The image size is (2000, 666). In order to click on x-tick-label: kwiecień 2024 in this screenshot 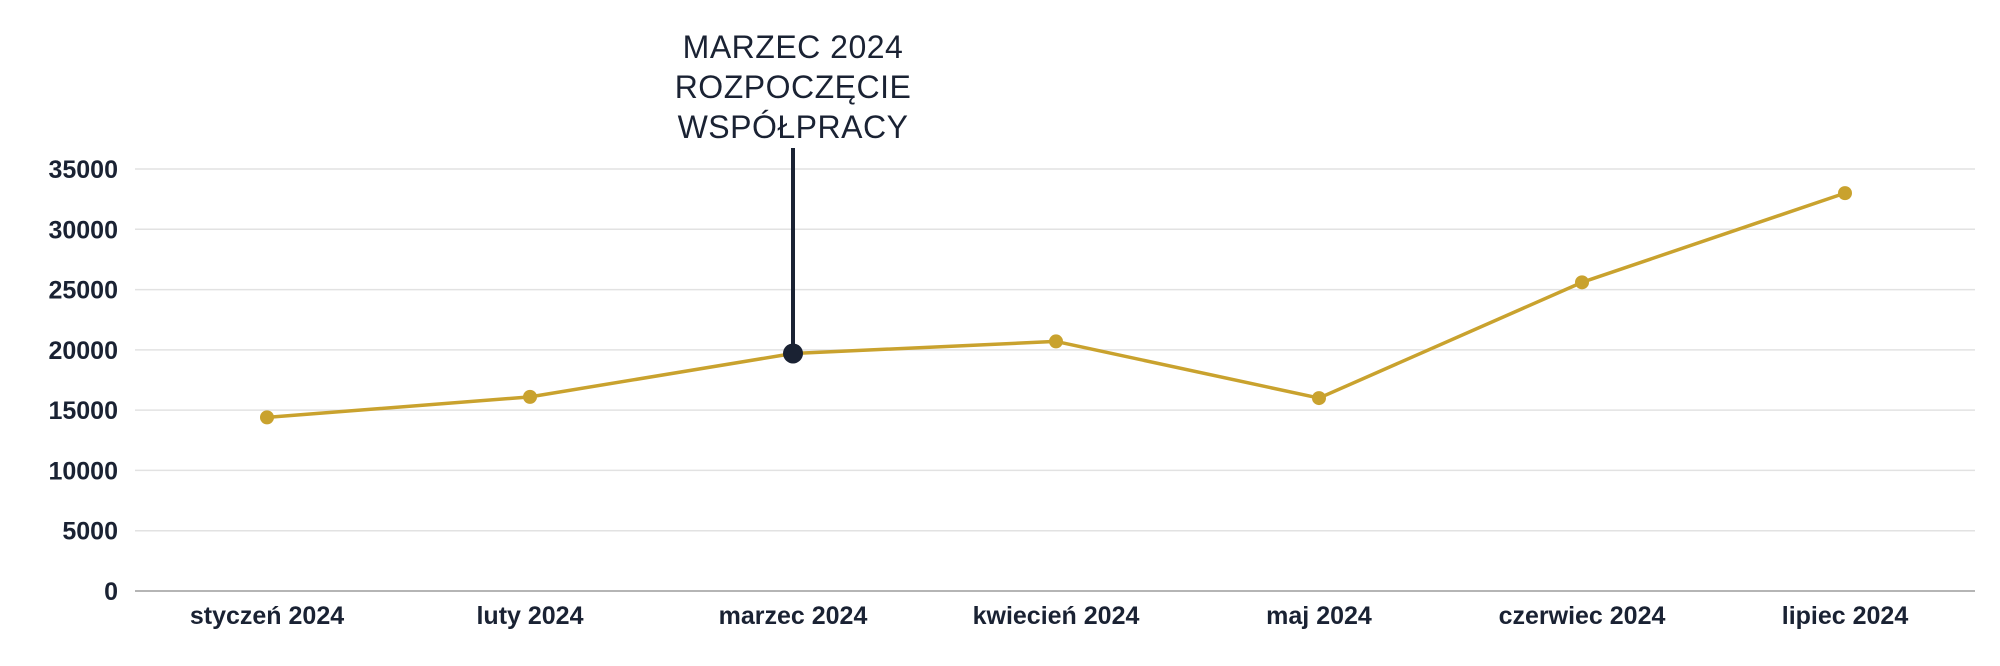, I will do `click(1056, 616)`.